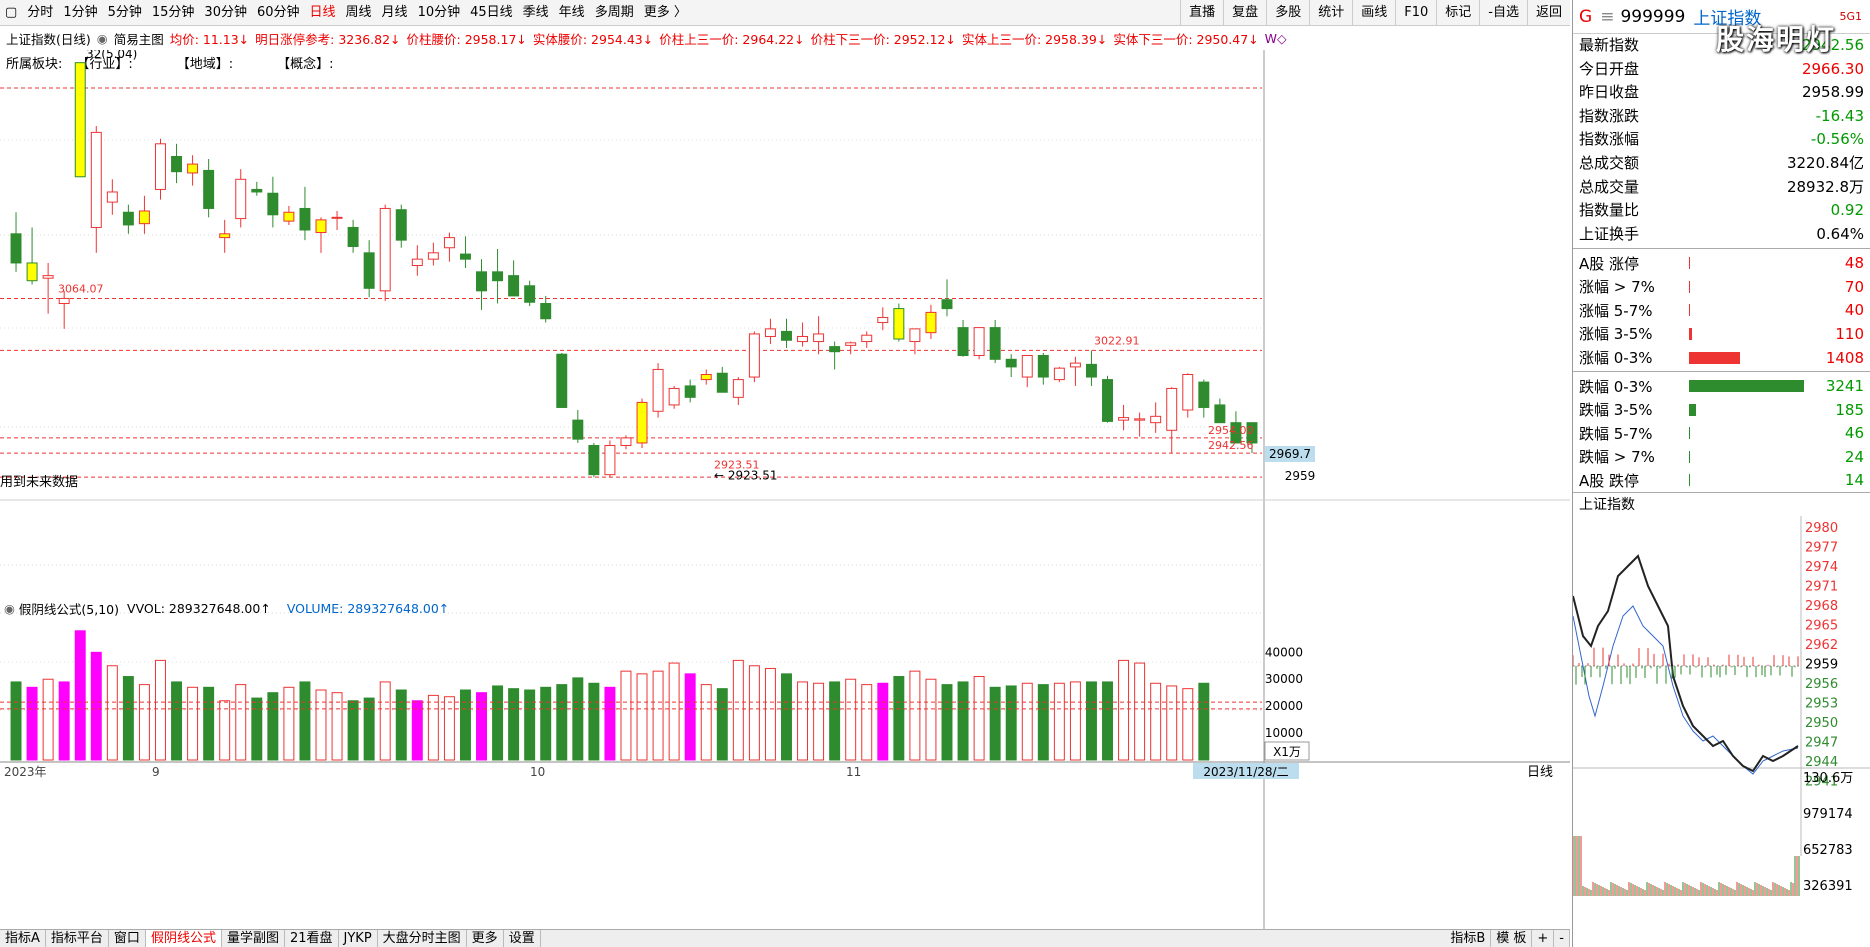  Describe the element at coordinates (322, 12) in the screenshot. I see `tab-period-6: 日线` at that location.